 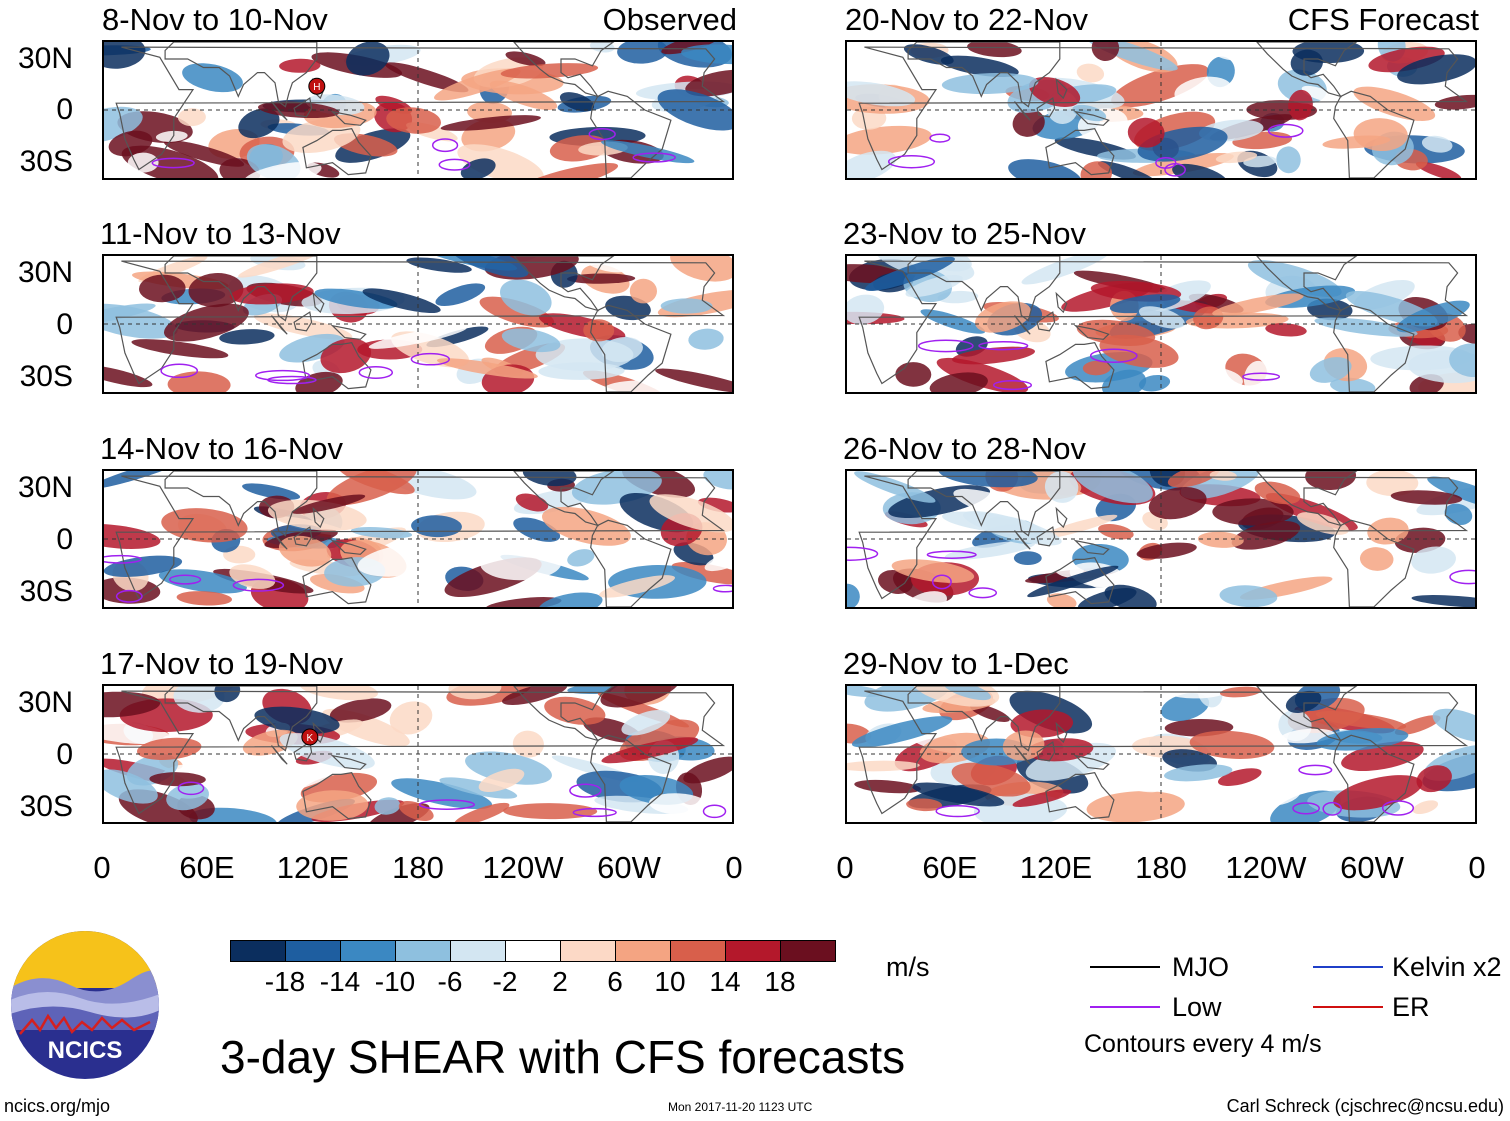 I want to click on legend-mjo-line, so click(x=1125, y=967).